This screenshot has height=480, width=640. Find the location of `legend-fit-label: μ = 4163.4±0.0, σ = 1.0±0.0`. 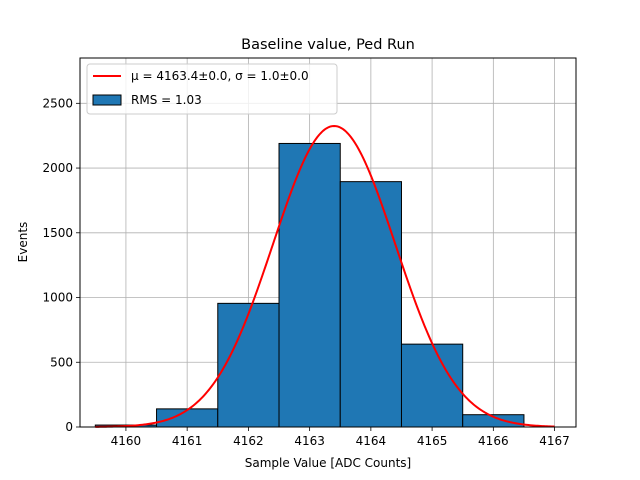

legend-fit-label: μ = 4163.4±0.0, σ = 1.0±0.0 is located at coordinates (220, 76).